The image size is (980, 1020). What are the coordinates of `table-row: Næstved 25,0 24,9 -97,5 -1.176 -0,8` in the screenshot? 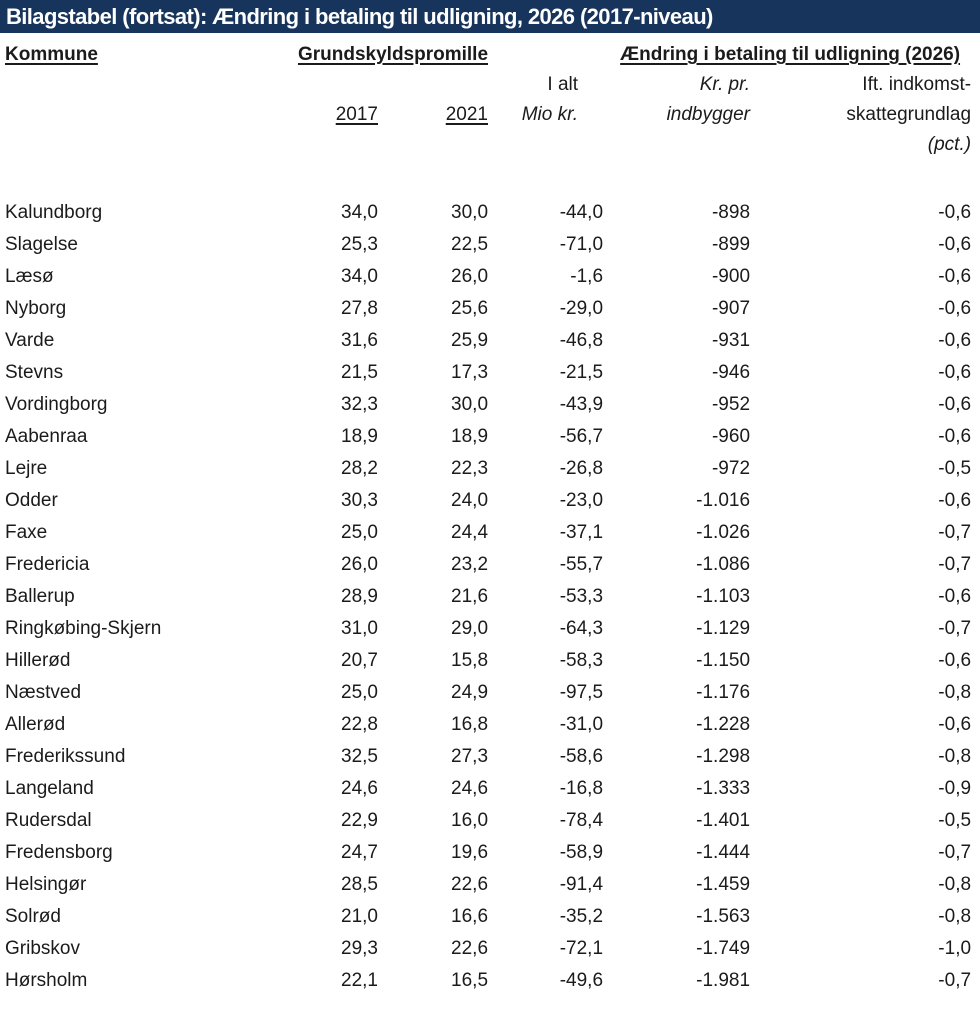 It's located at (490, 693).